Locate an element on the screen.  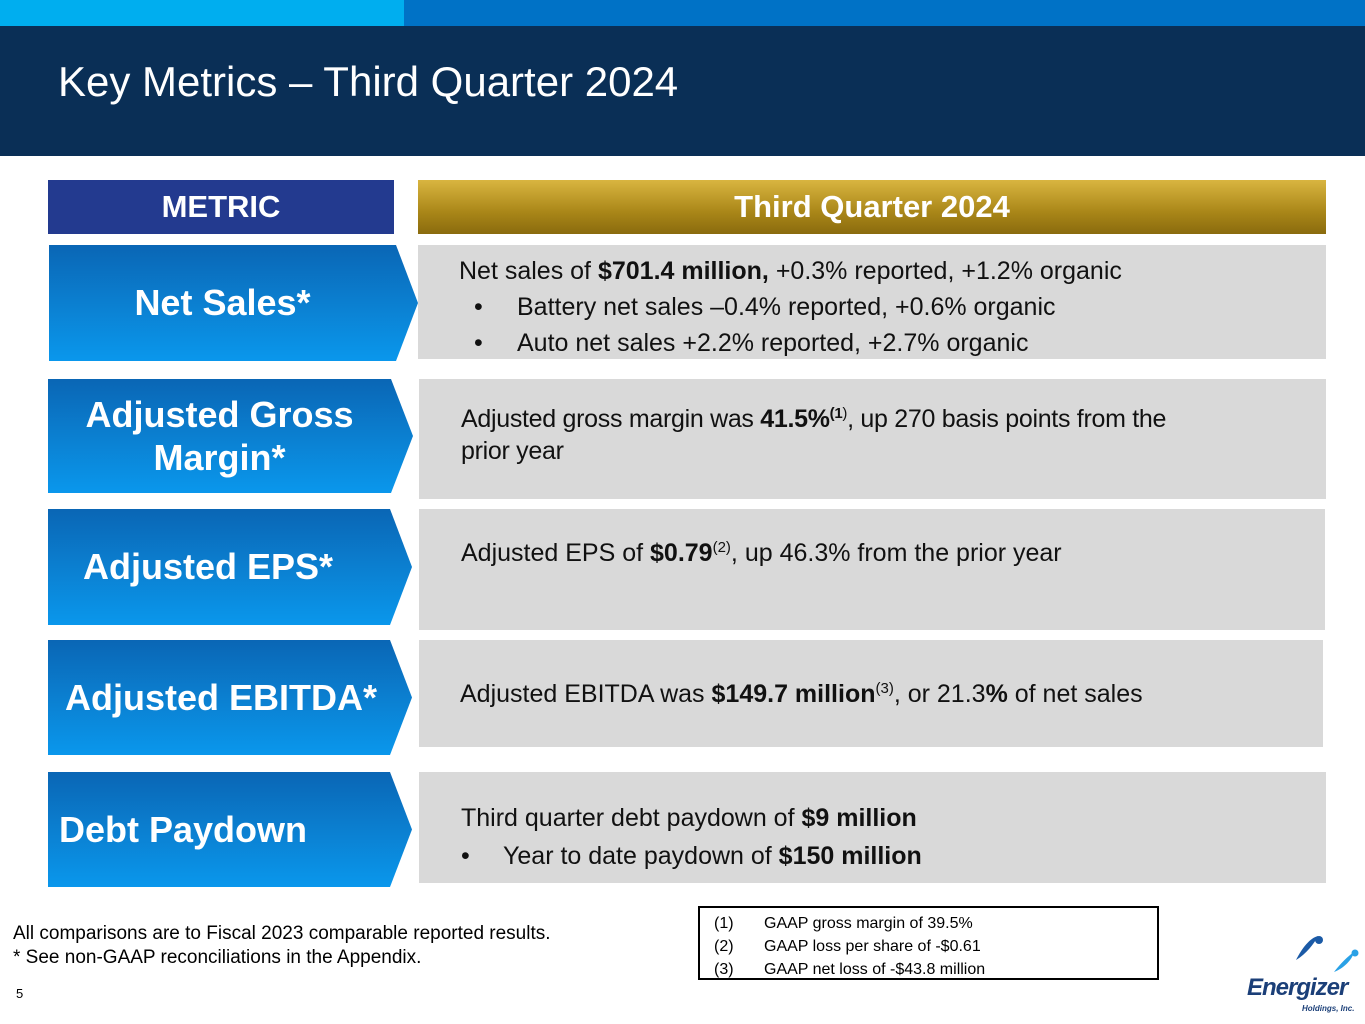
metric-label-line2: Margin* is located at coordinates (219, 457).